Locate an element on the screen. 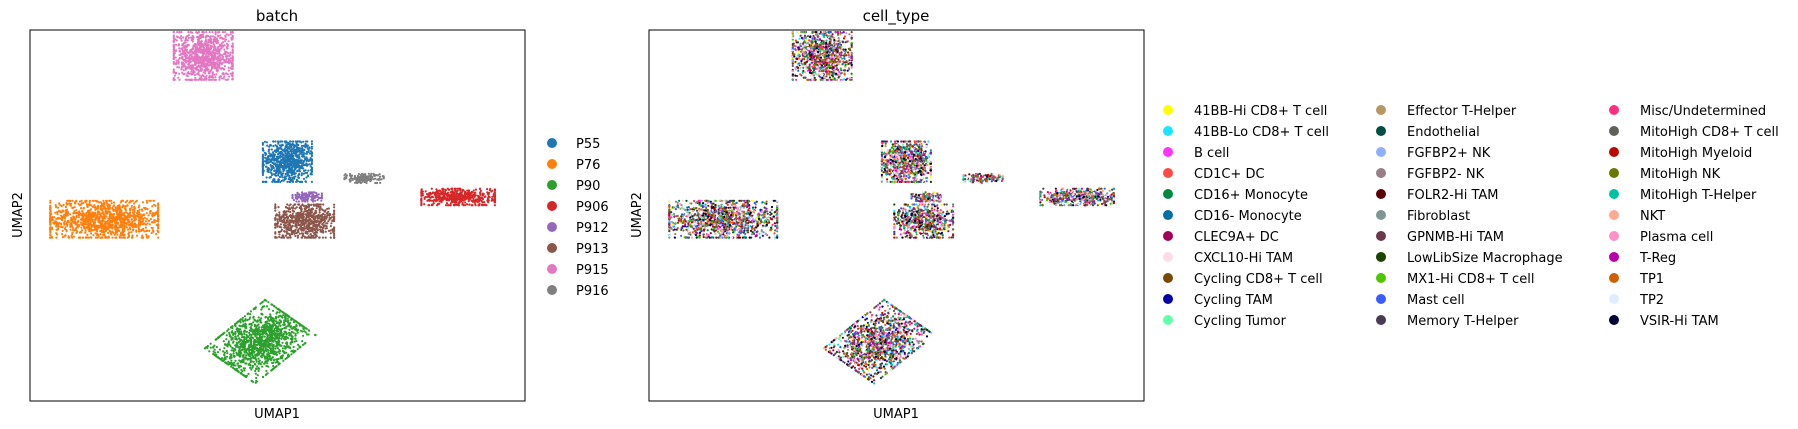 This screenshot has height=429, width=1798. series-p90 is located at coordinates (260, 341).